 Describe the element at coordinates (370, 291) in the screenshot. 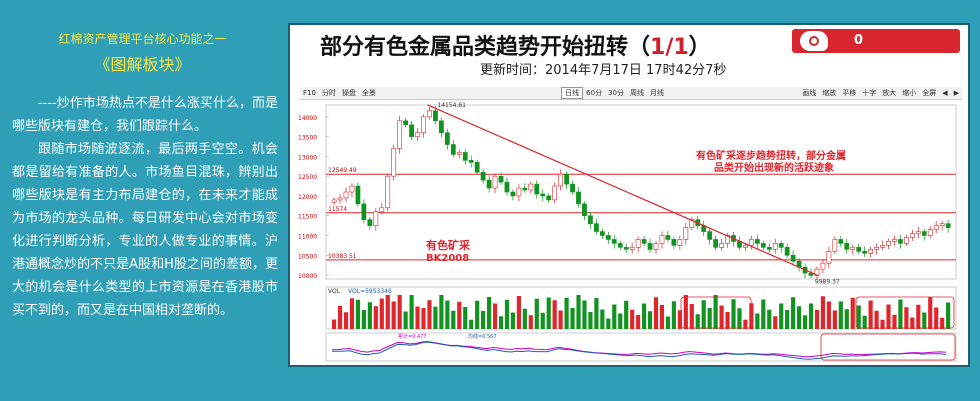

I see `volume-value: VOL=5953346` at that location.